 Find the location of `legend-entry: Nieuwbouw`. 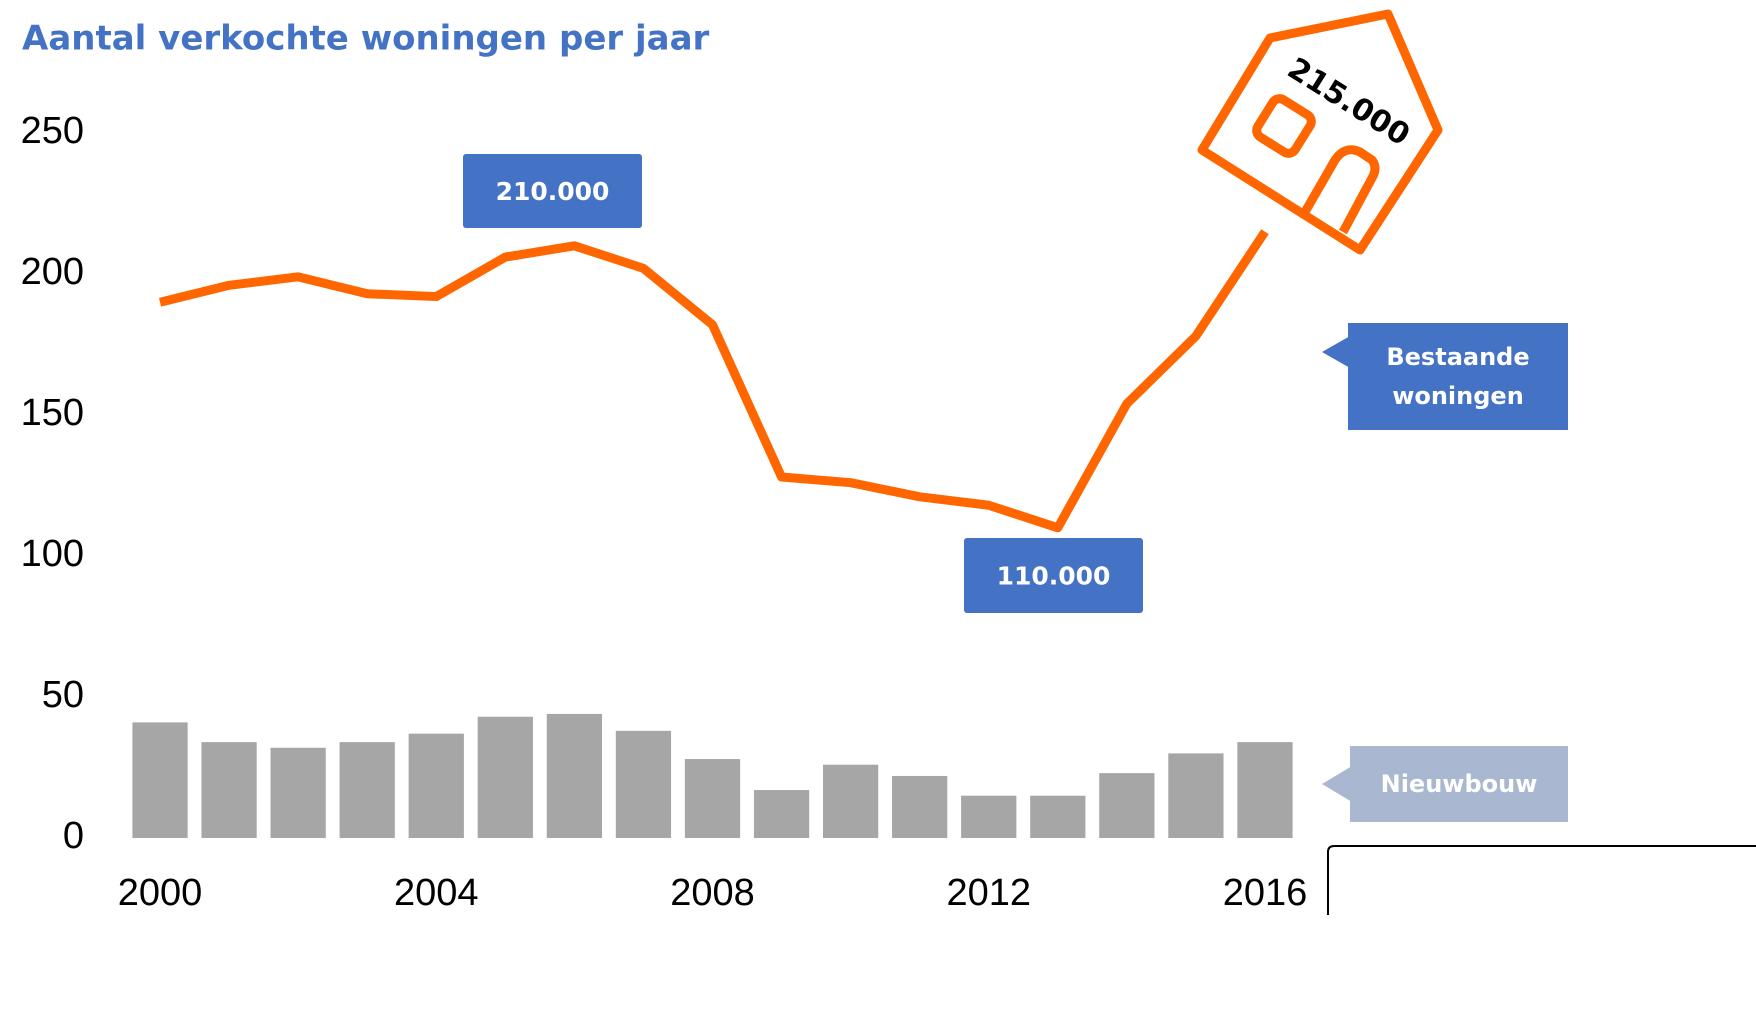

legend-entry: Nieuwbouw is located at coordinates (1459, 784).